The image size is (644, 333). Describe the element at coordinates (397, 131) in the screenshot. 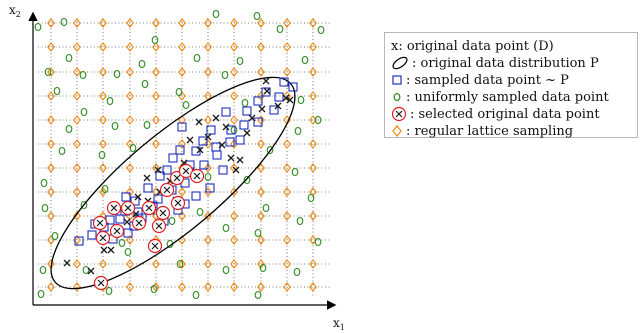

I see `diamond-marker-icon` at that location.